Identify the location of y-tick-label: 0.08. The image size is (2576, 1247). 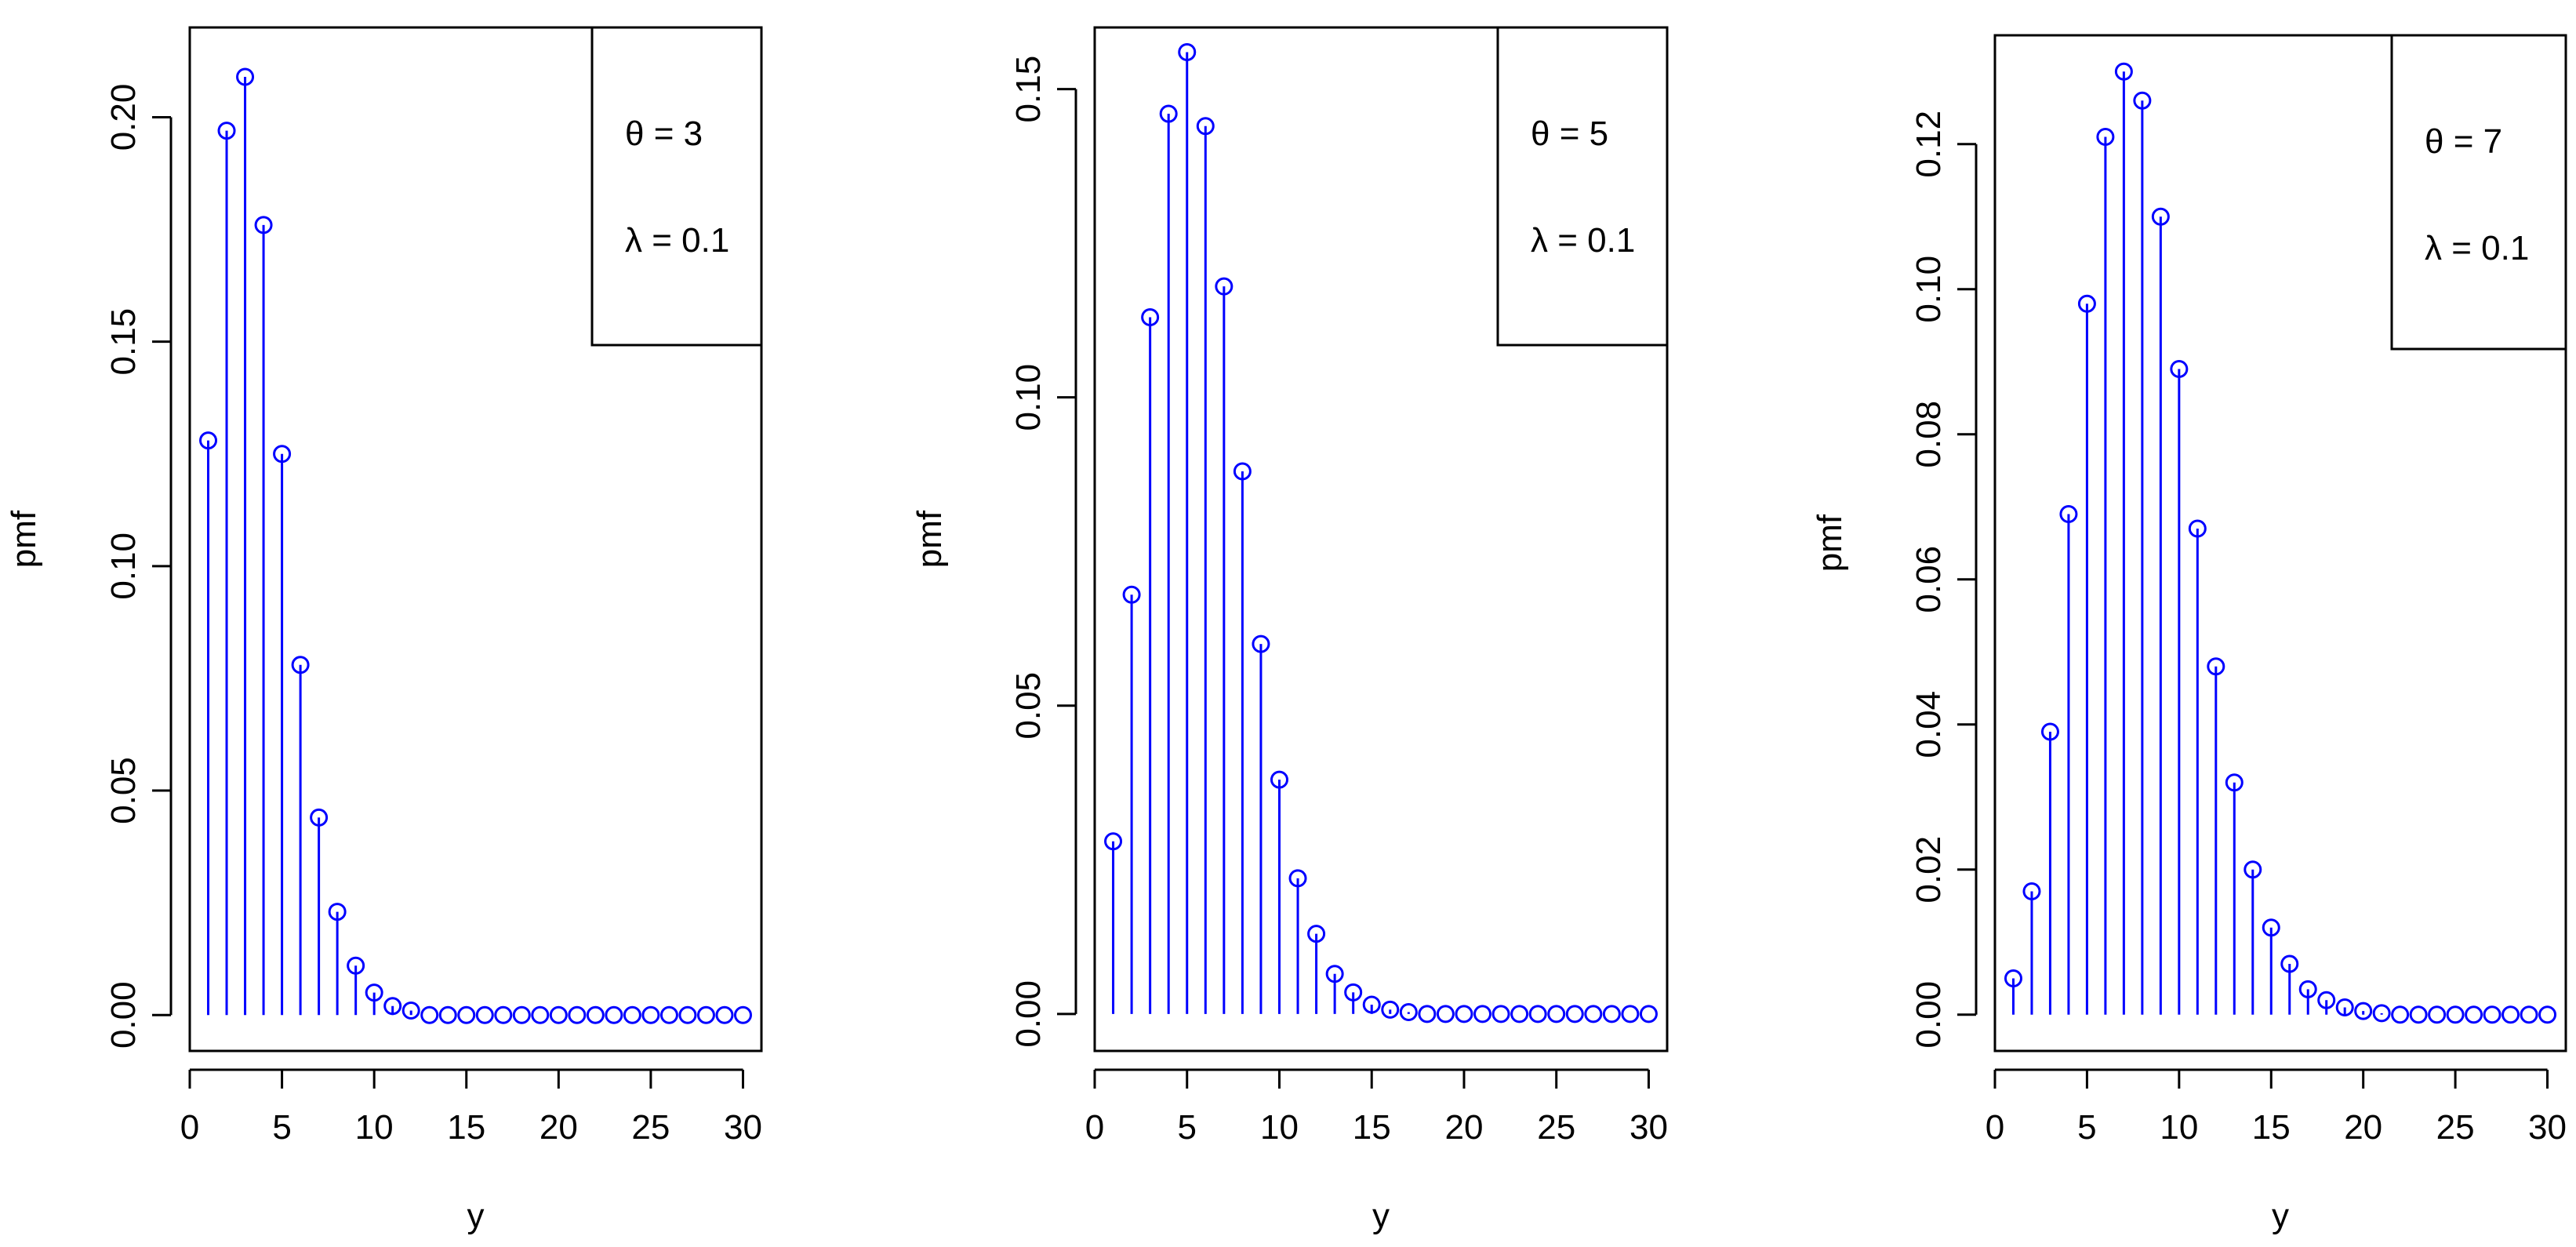
(1928, 434).